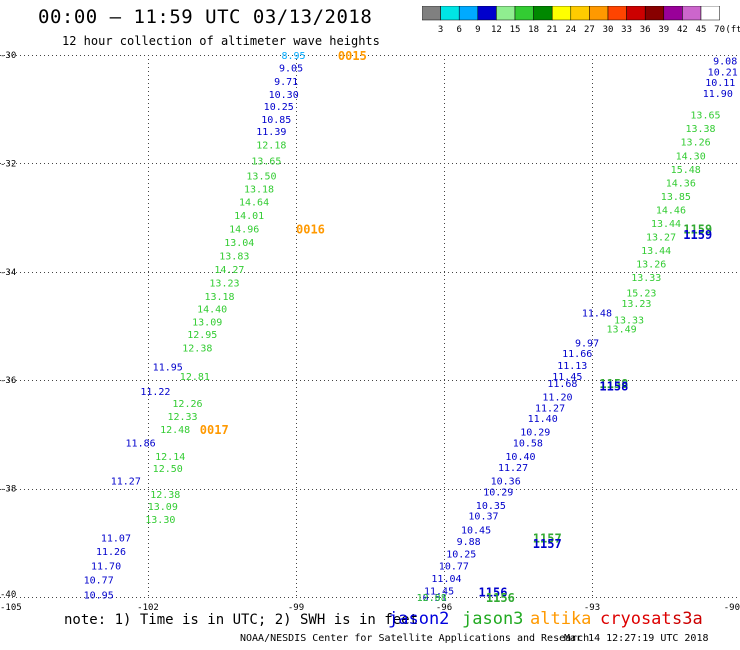  What do you see at coordinates (666, 224) in the screenshot?
I see `data-label-jason3: 13.44` at bounding box center [666, 224].